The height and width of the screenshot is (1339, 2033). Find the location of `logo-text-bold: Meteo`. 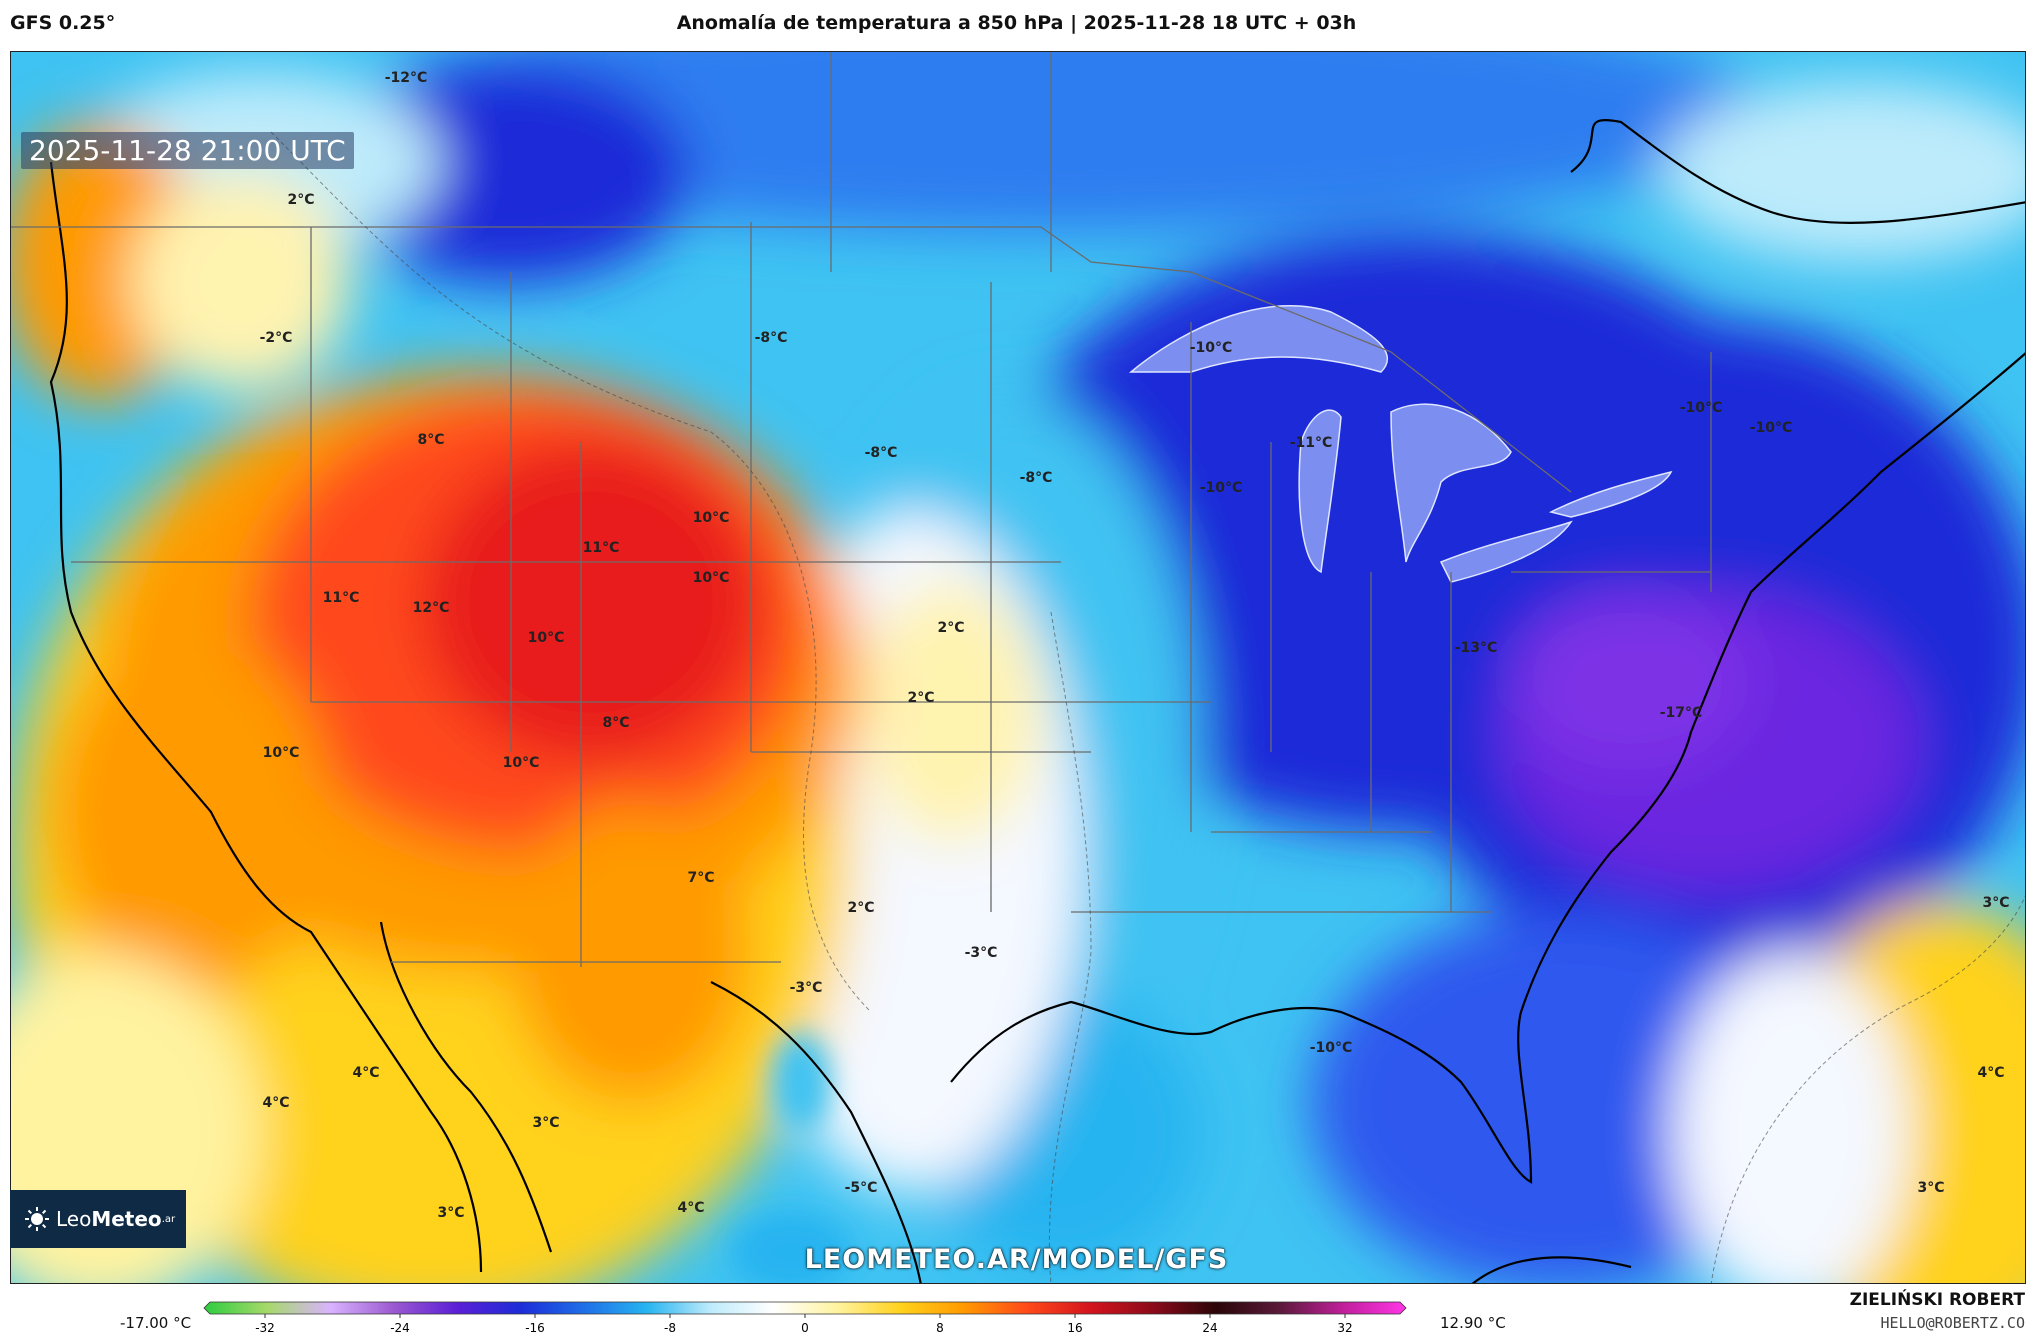

logo-text-bold: Meteo is located at coordinates (126, 1219).